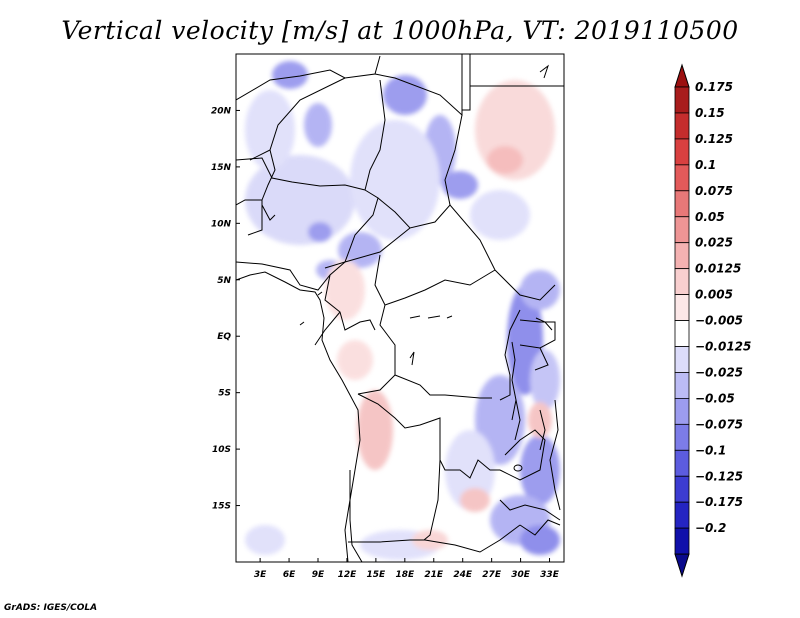  Describe the element at coordinates (710, 450) in the screenshot. I see `colorbar-label: −0.1` at that location.